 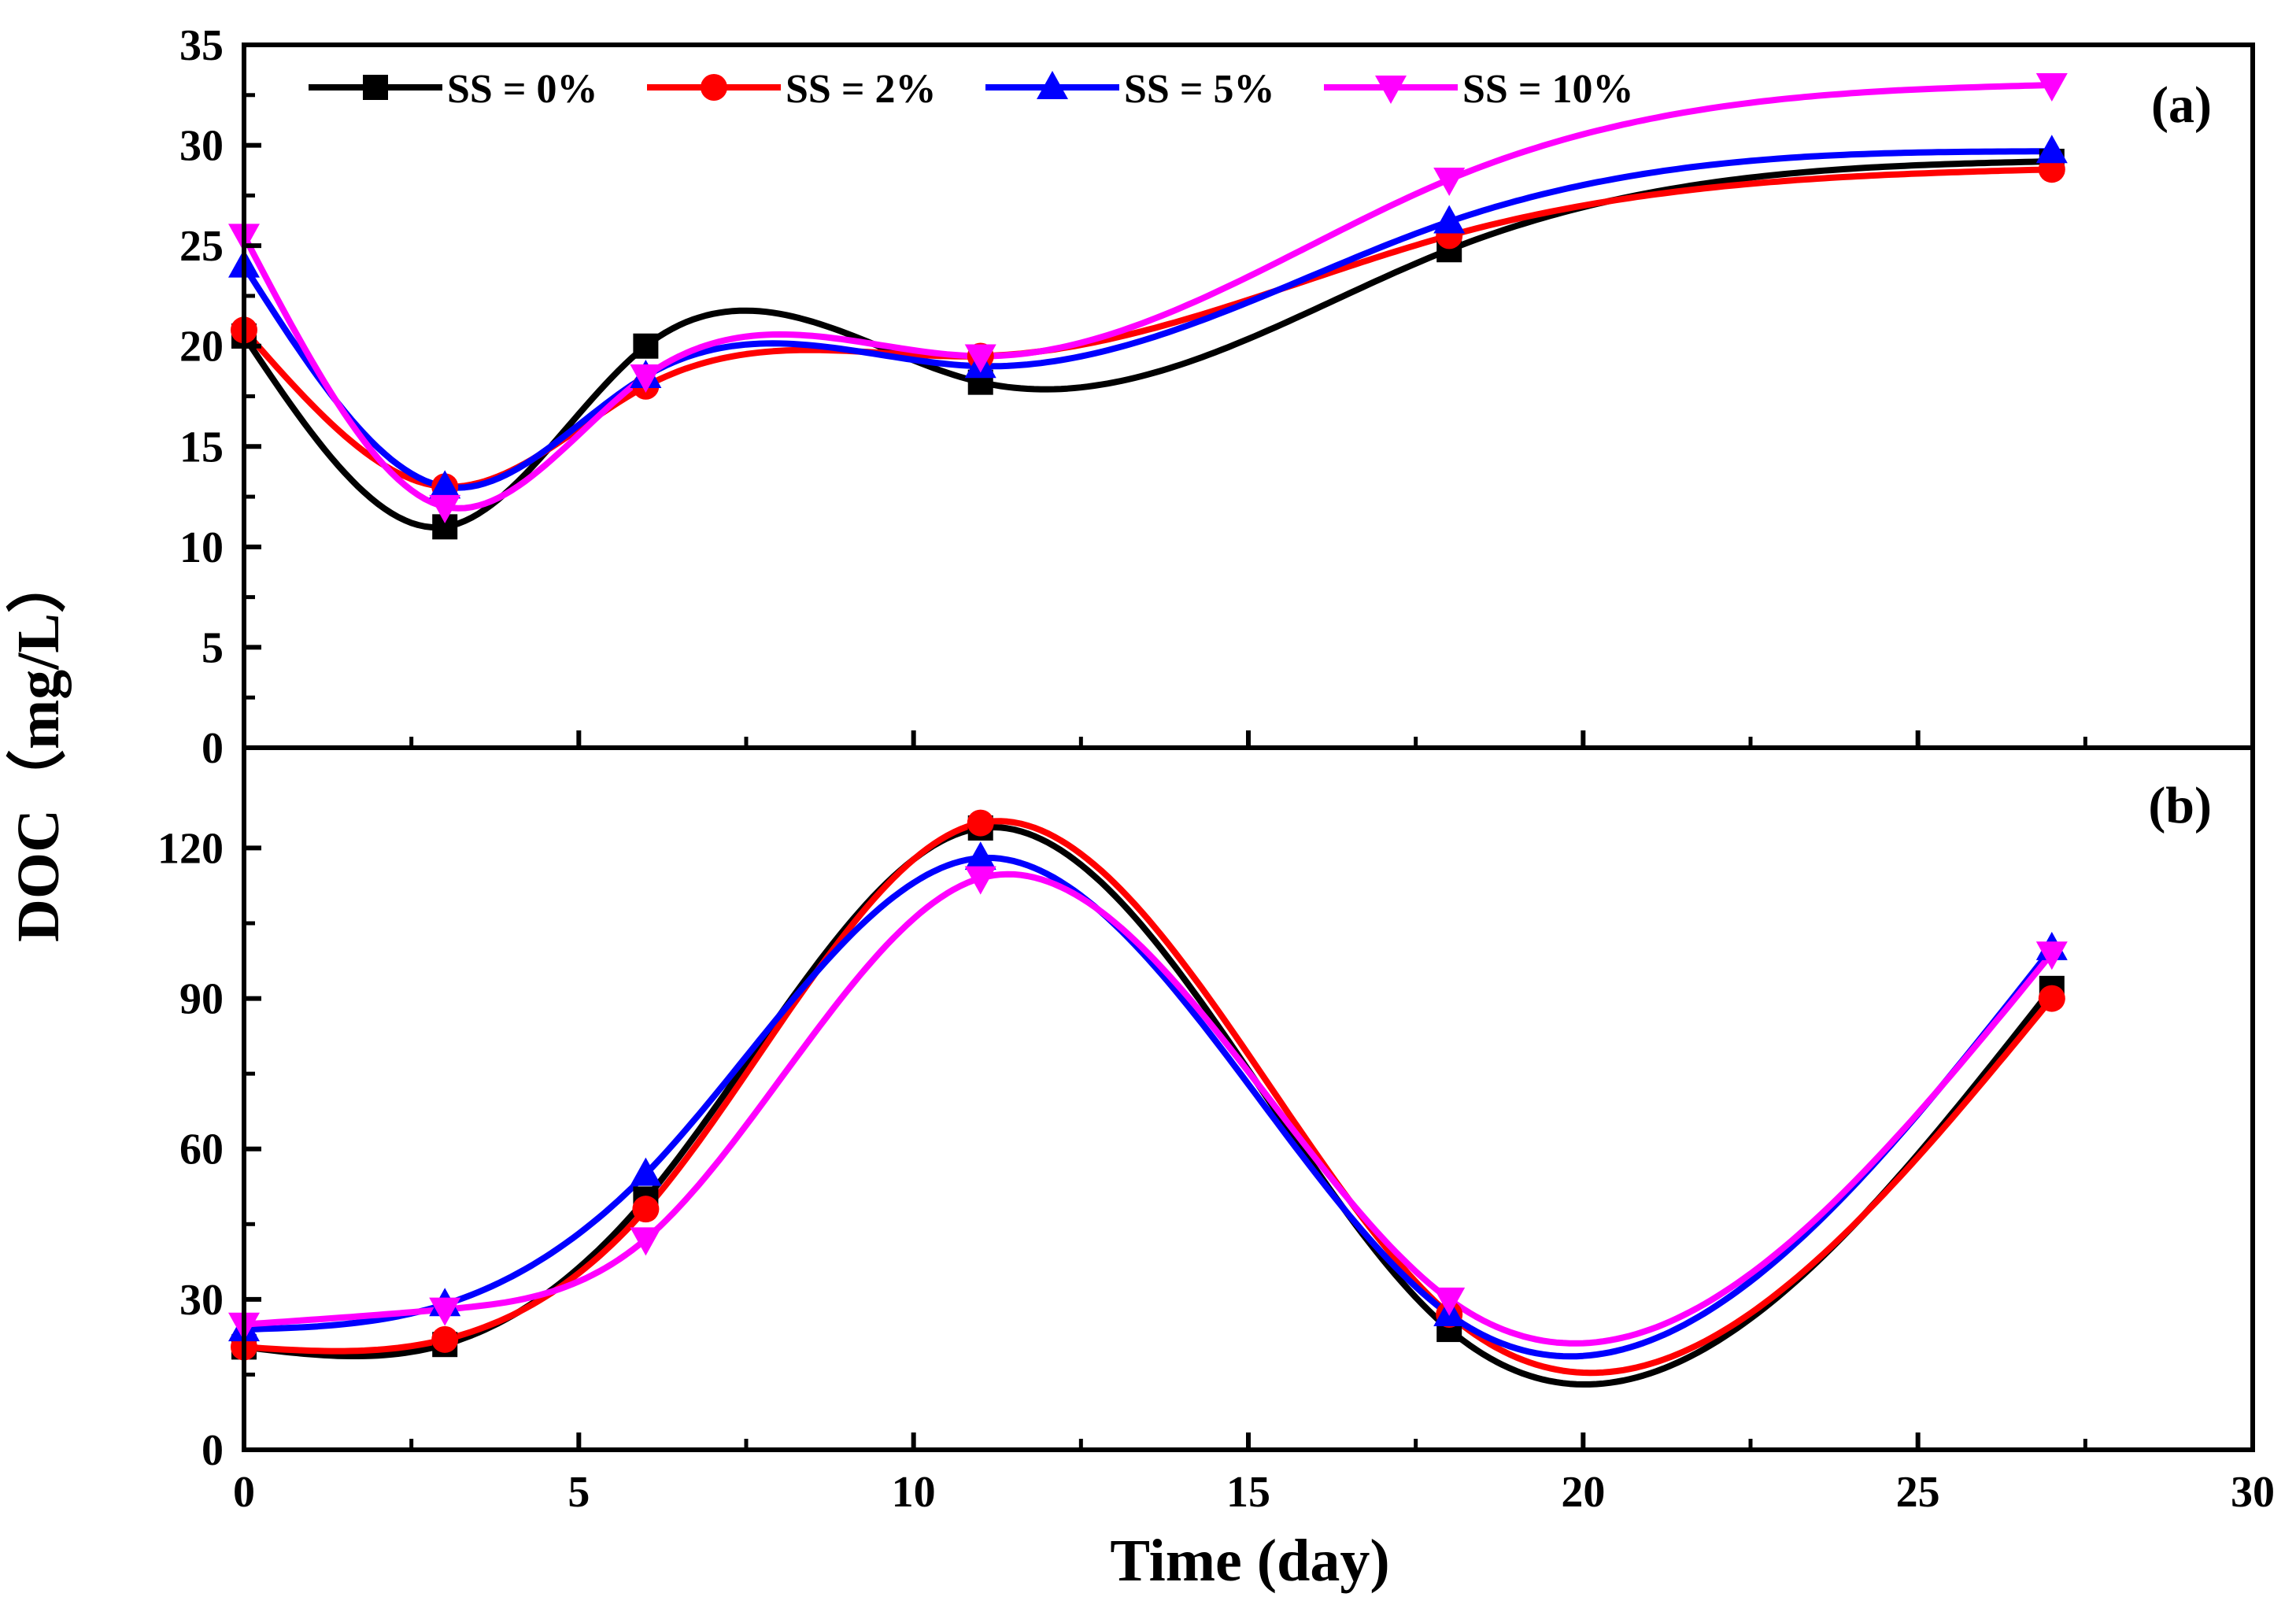 I want to click on panel-b-ytick-label: 30, so click(x=201, y=1300).